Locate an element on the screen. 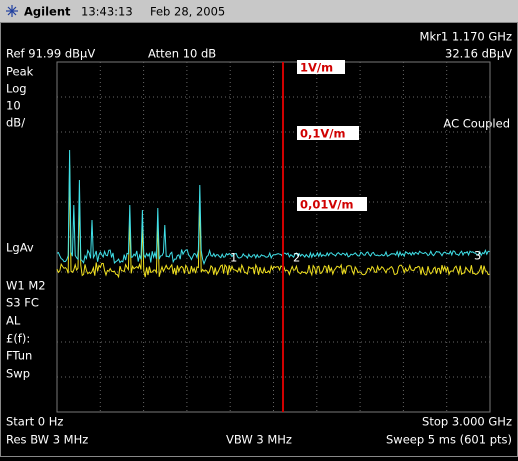  side-label: 10 is located at coordinates (13, 106).